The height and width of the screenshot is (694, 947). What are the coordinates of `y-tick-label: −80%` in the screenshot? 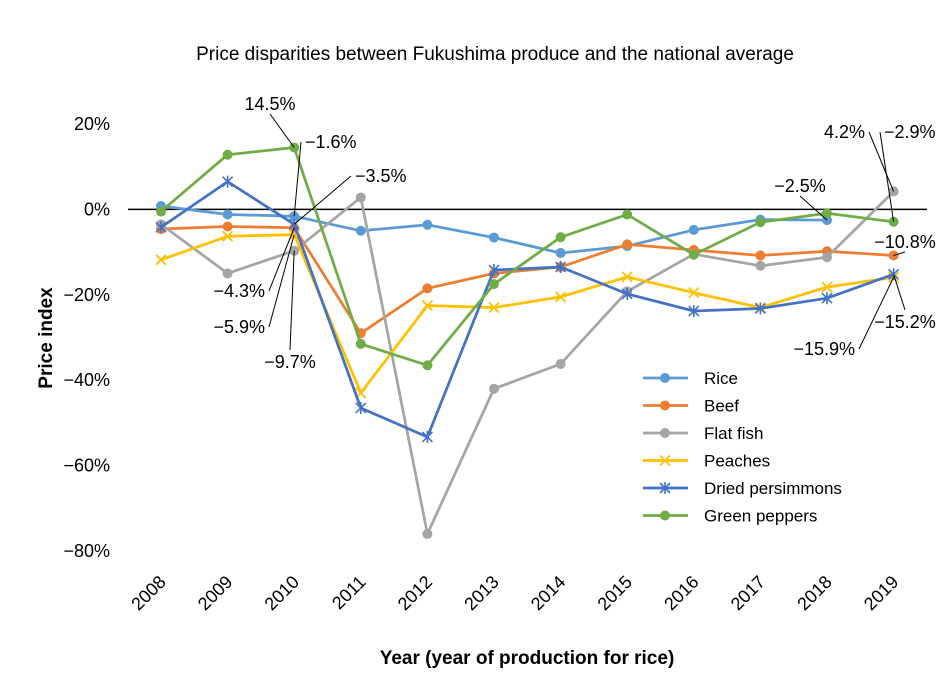 It's located at (86, 551).